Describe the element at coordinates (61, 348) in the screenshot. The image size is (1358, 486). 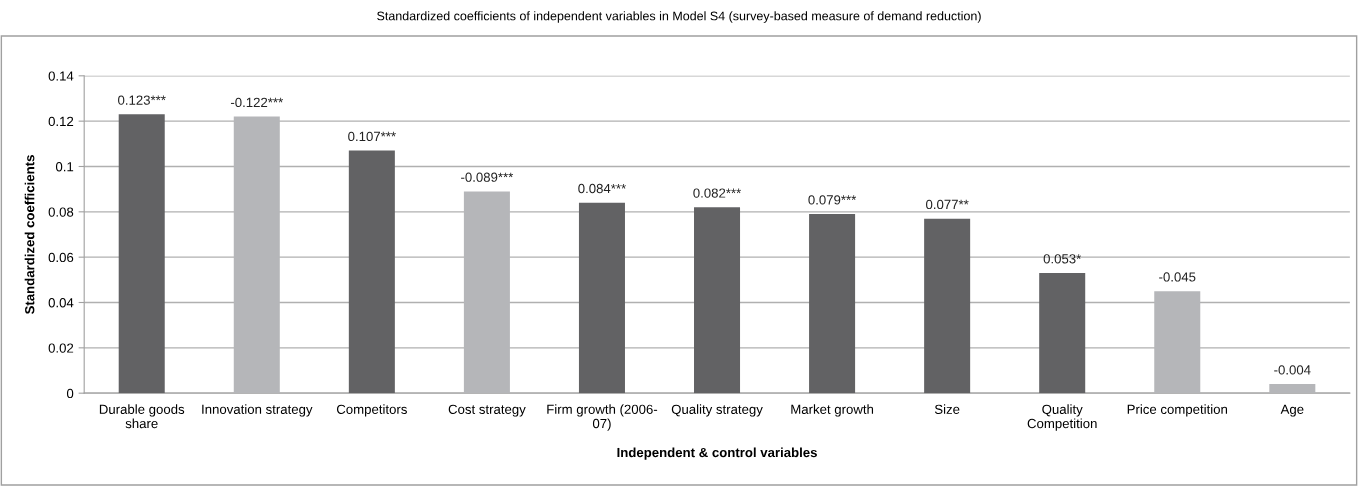
I see `y-tick-label: 0.02` at that location.